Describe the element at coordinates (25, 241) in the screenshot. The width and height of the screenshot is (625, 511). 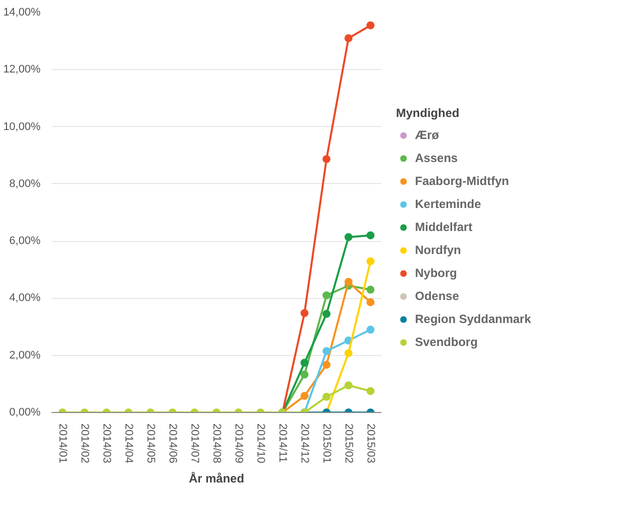
I see `y-tick-label: 6,00%` at that location.